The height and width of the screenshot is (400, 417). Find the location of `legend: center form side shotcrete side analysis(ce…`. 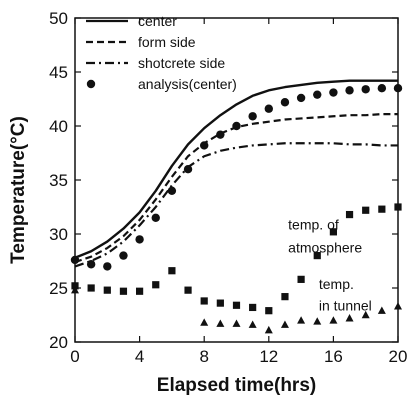

legend: center form side shotcrete side analysis(ce… is located at coordinates (161, 52).